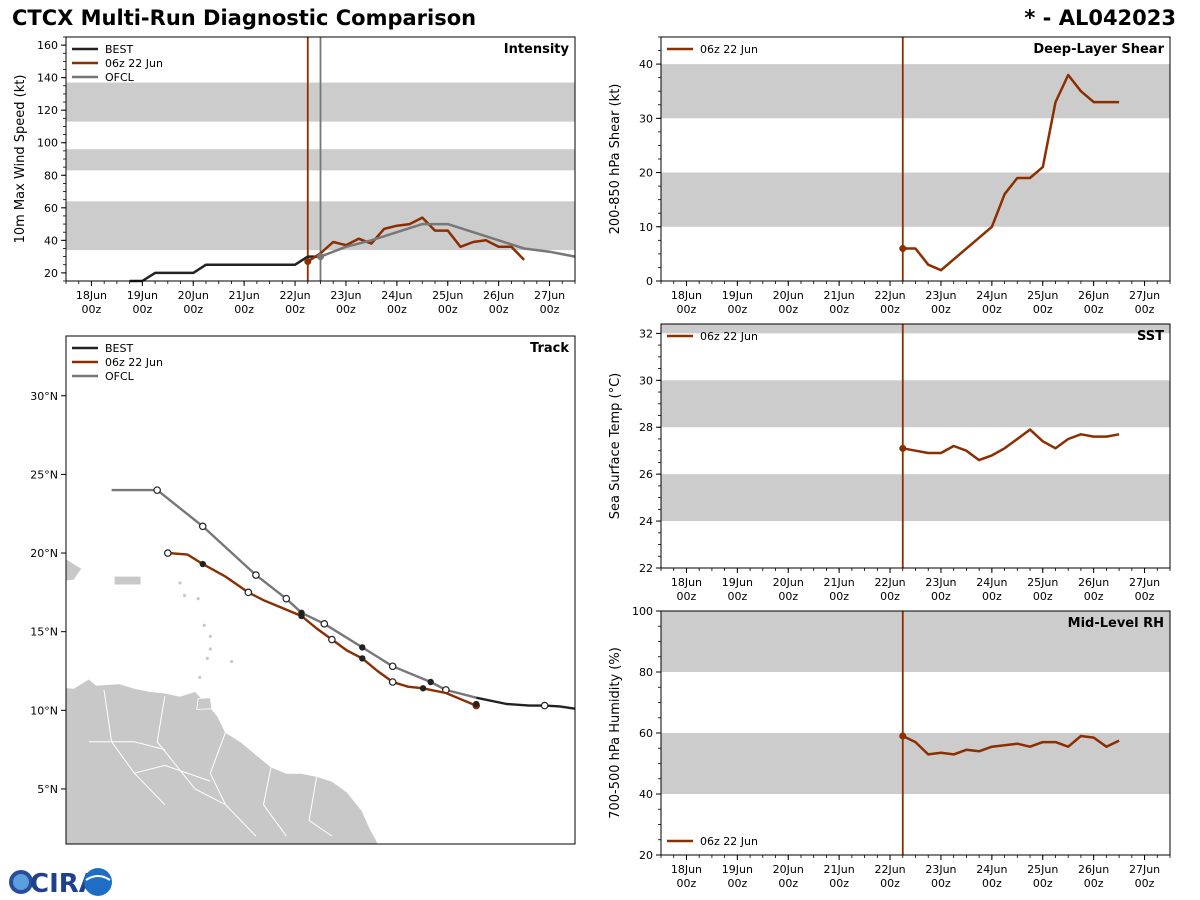 This screenshot has height=900, width=1200. I want to click on x-tick-label-day: 18Jun, so click(91, 295).